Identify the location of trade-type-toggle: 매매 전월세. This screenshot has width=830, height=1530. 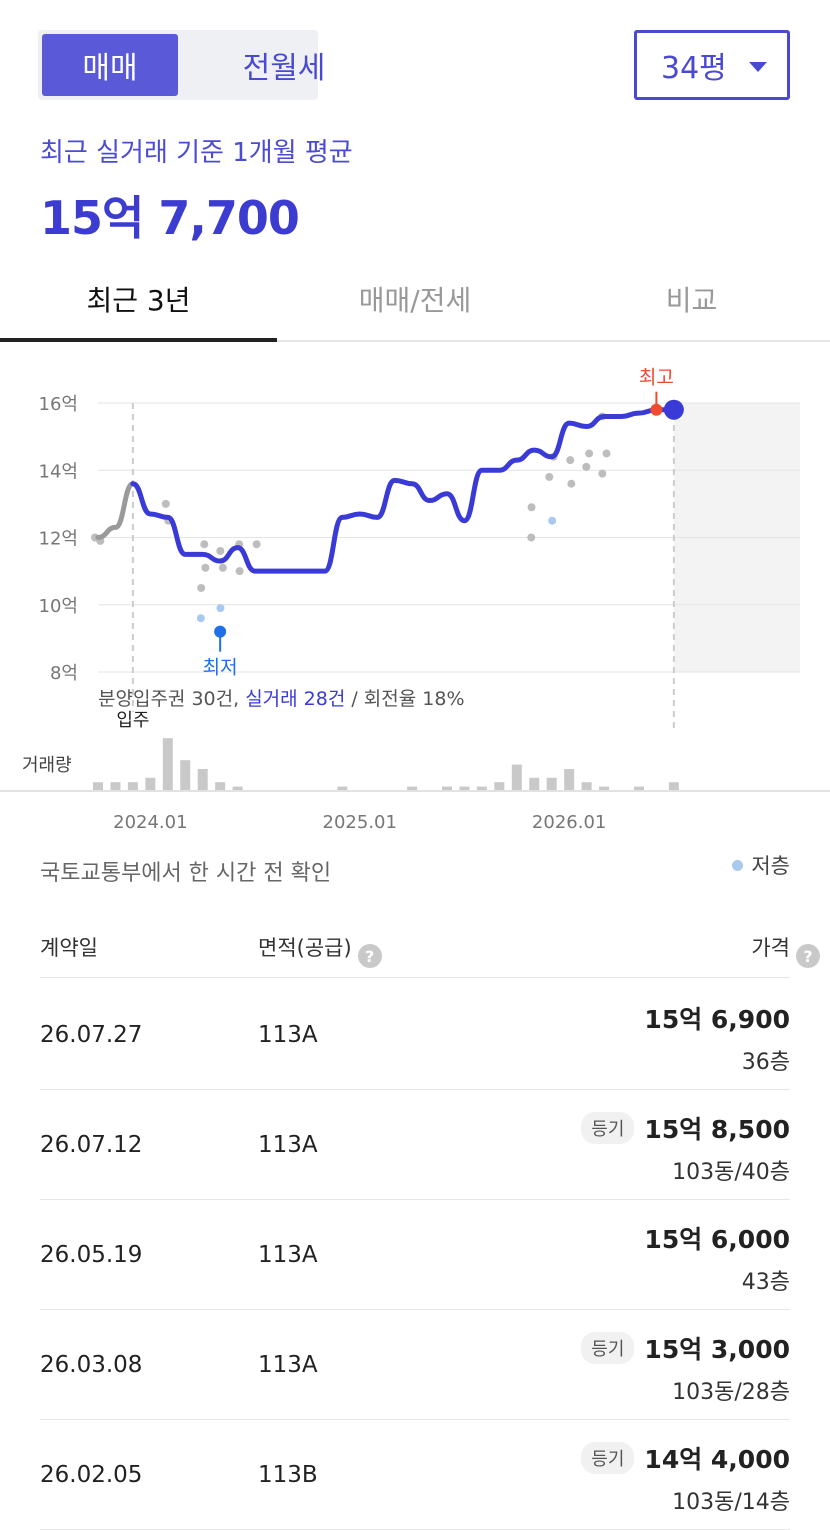
(181, 65).